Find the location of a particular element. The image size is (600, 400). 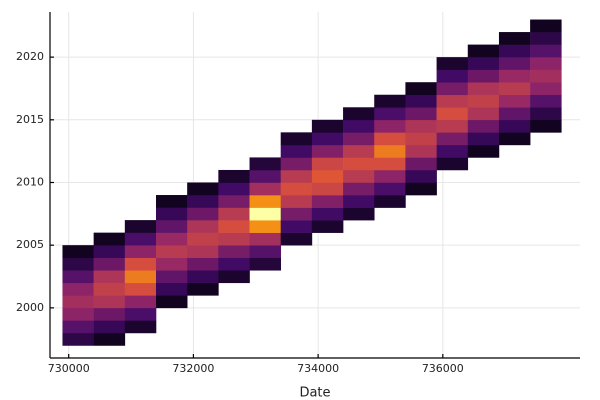

x-tick-label: 730000 is located at coordinates (69, 368).